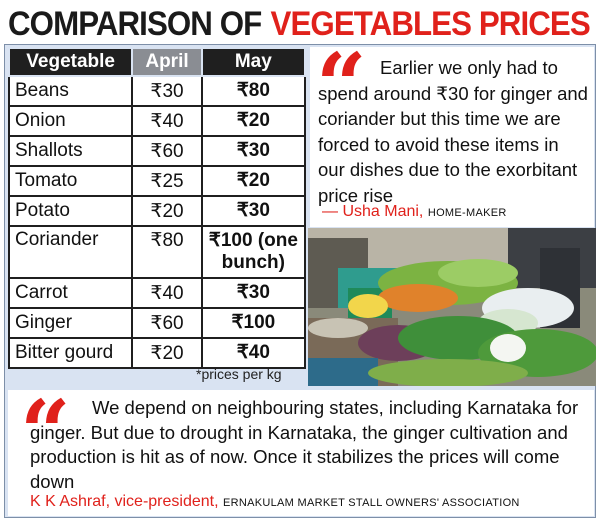  Describe the element at coordinates (124, 501) in the screenshot. I see `quote-author: K K Ashraf, vice-president,` at that location.